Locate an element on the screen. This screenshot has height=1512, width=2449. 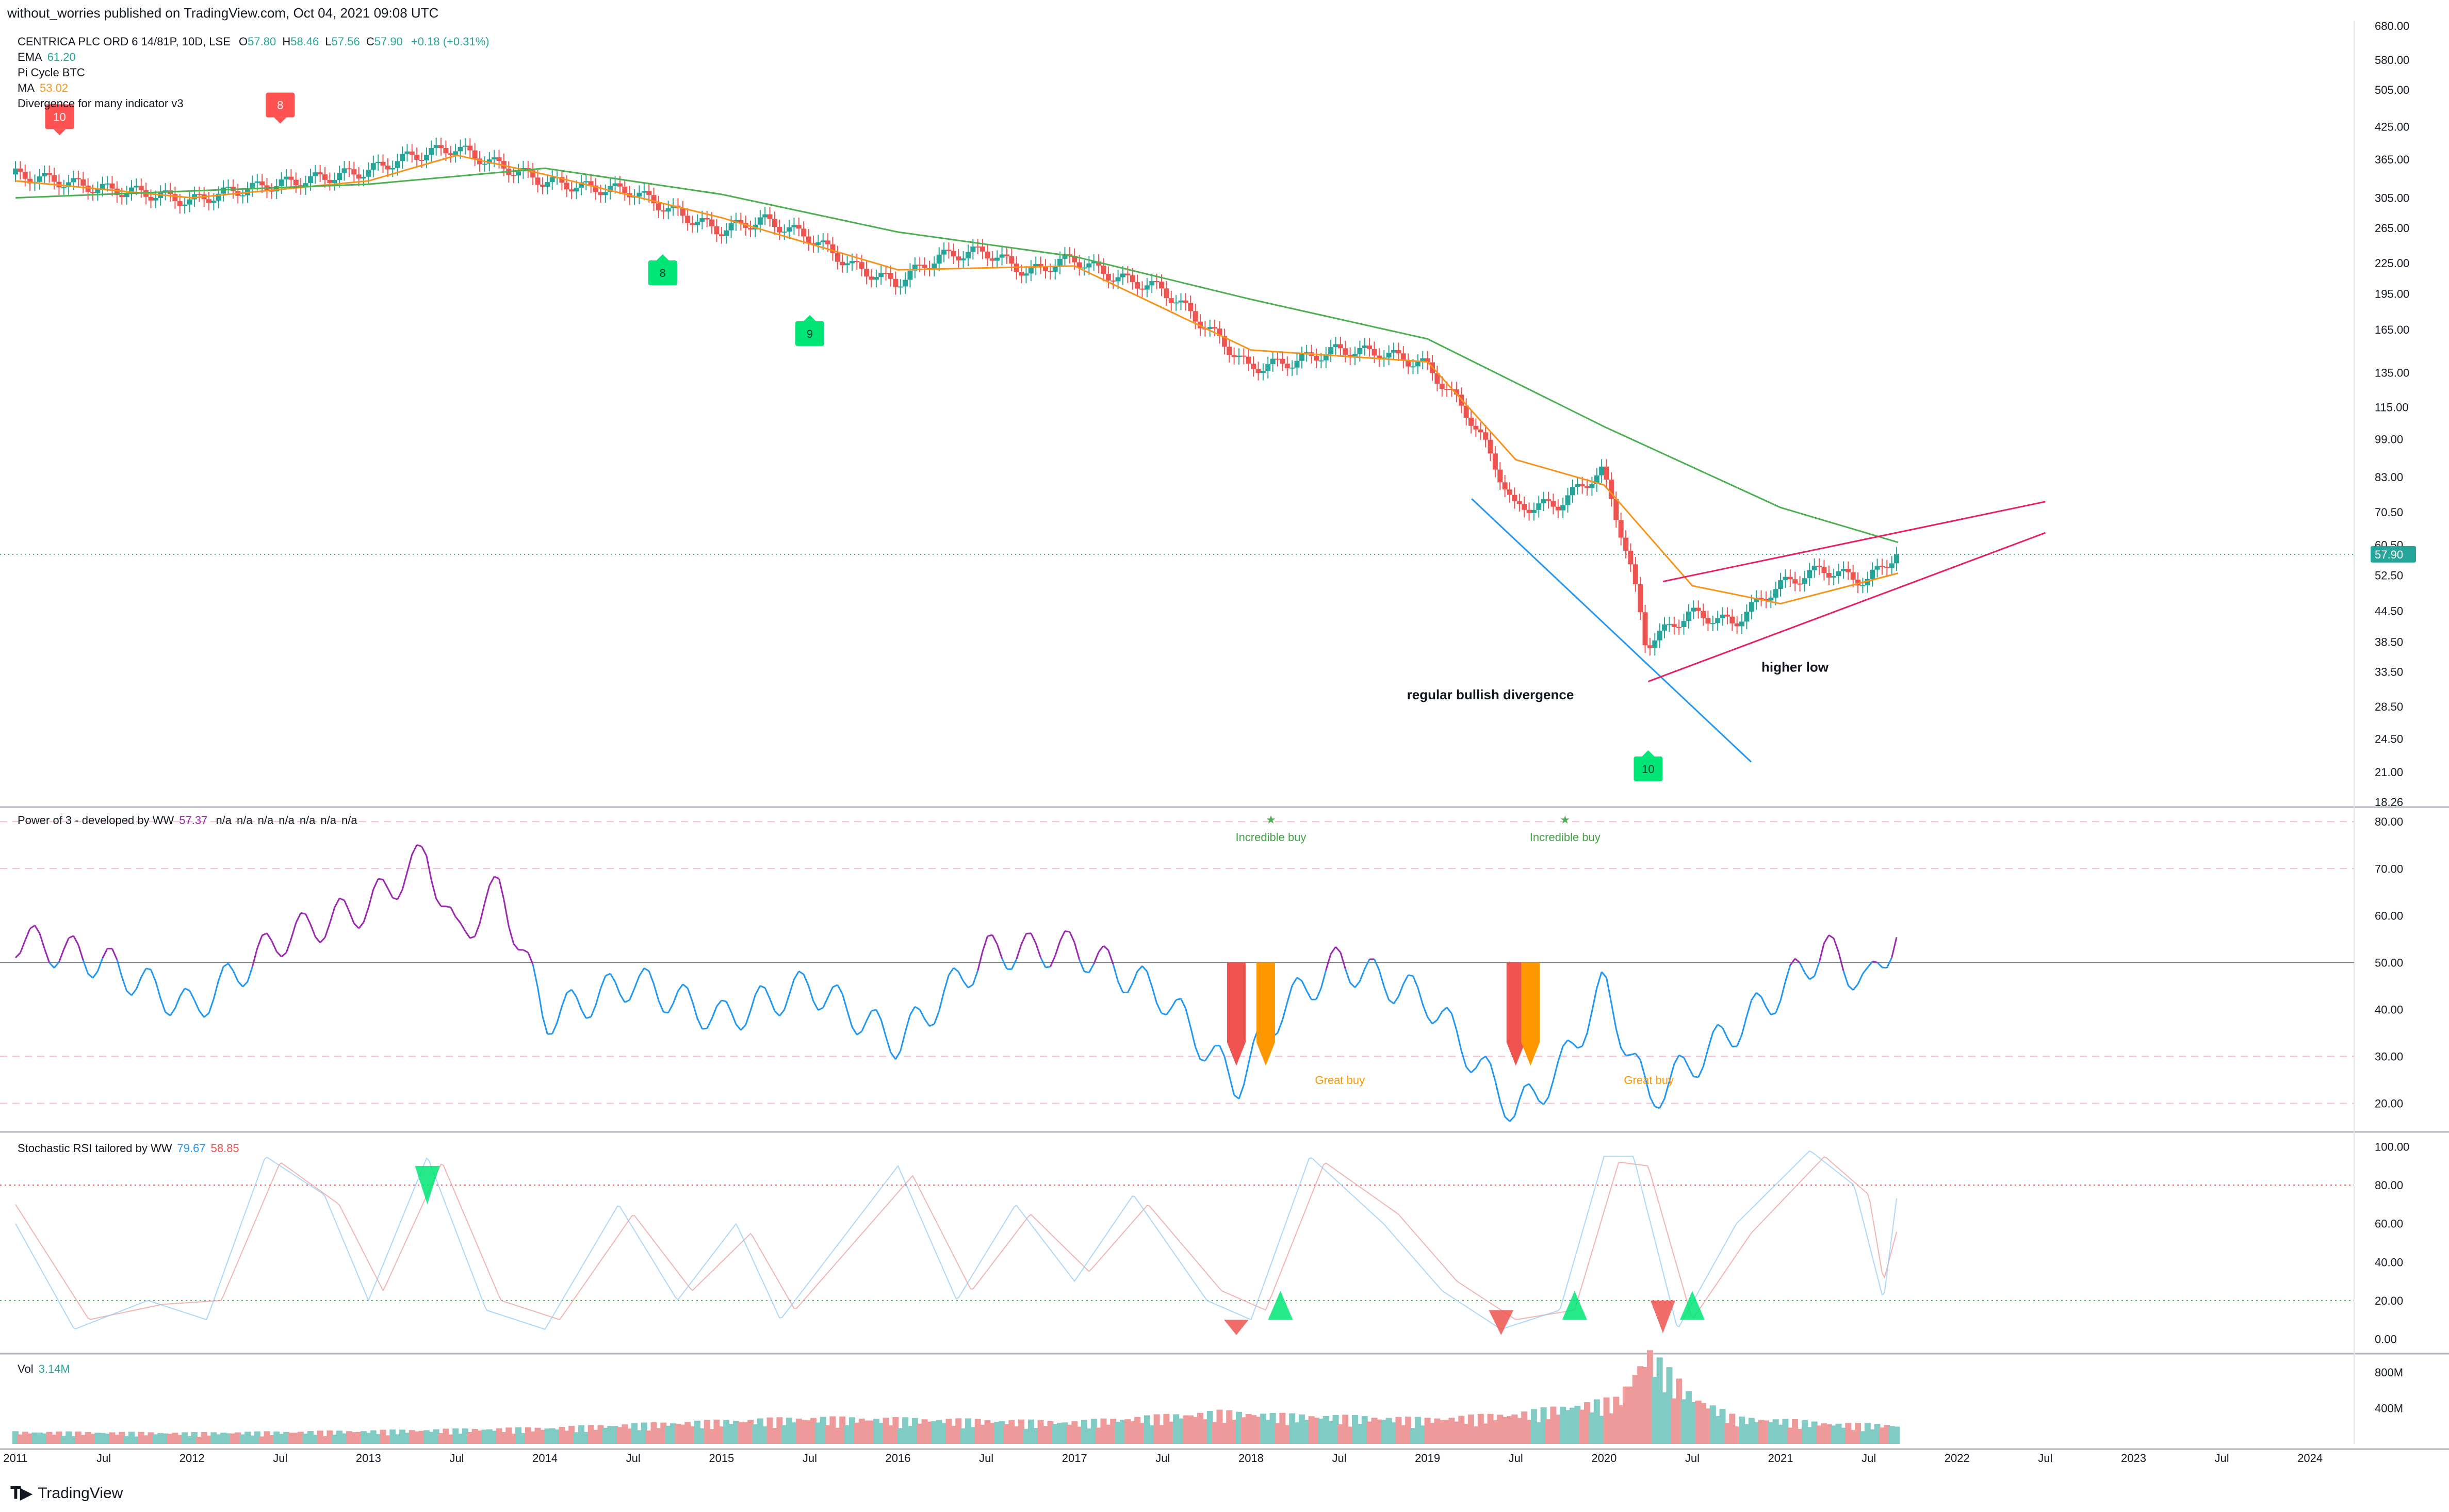
buy-zone-marker is located at coordinates (1265, 1014).